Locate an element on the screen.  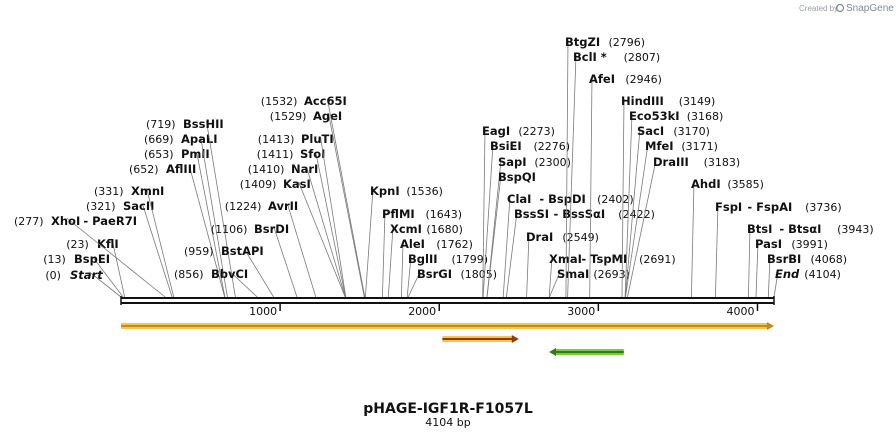
site-bcli: BclI * (2807) is located at coordinates (614, 174).